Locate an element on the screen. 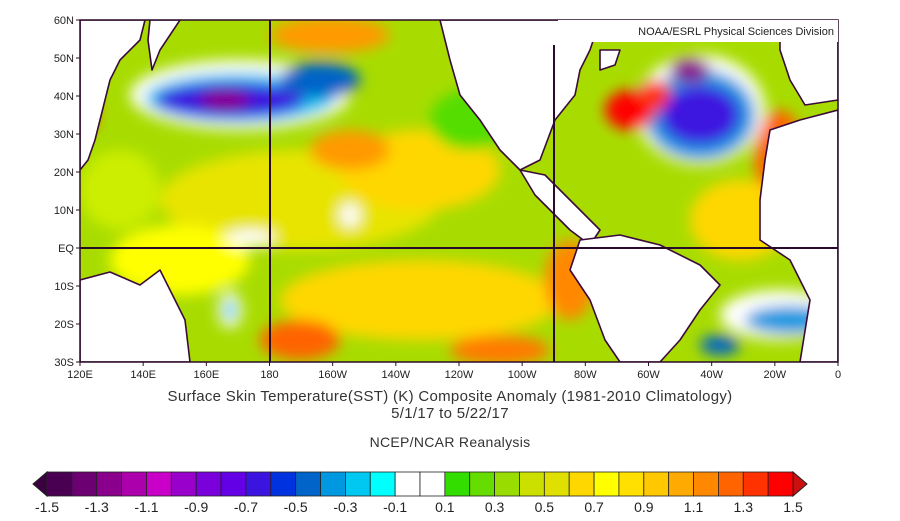 This screenshot has width=900, height=521. lat-label: 60N is located at coordinates (64, 21).